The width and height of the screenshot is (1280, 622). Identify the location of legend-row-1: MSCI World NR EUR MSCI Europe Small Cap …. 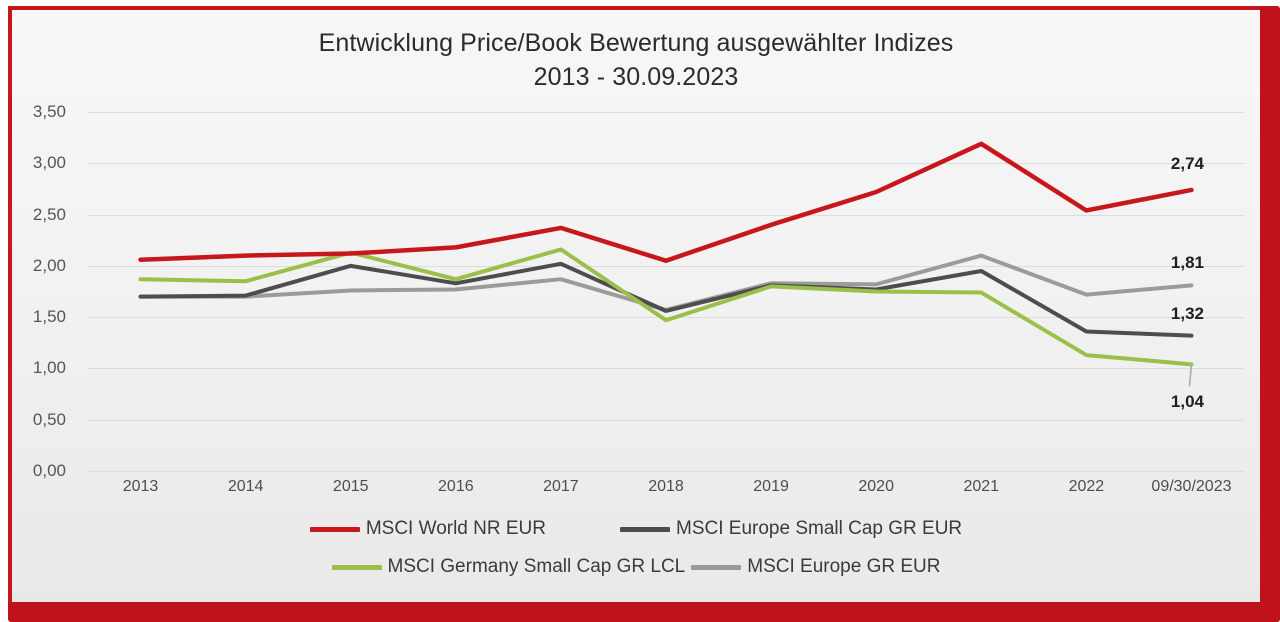
(636, 529).